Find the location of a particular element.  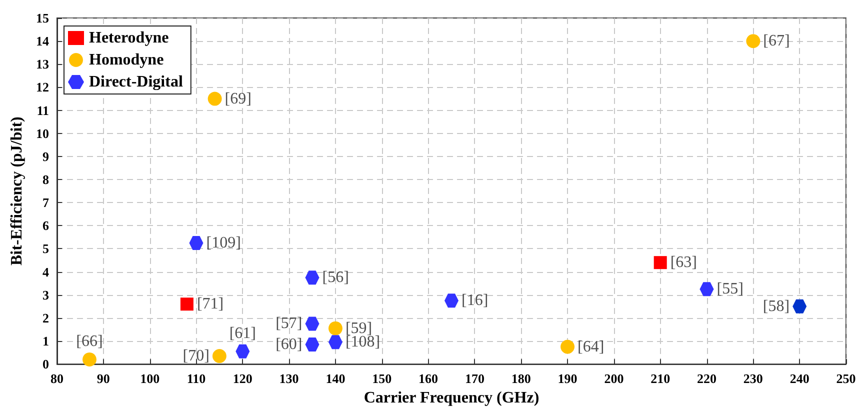

x-tick-label: 110 is located at coordinates (196, 378).